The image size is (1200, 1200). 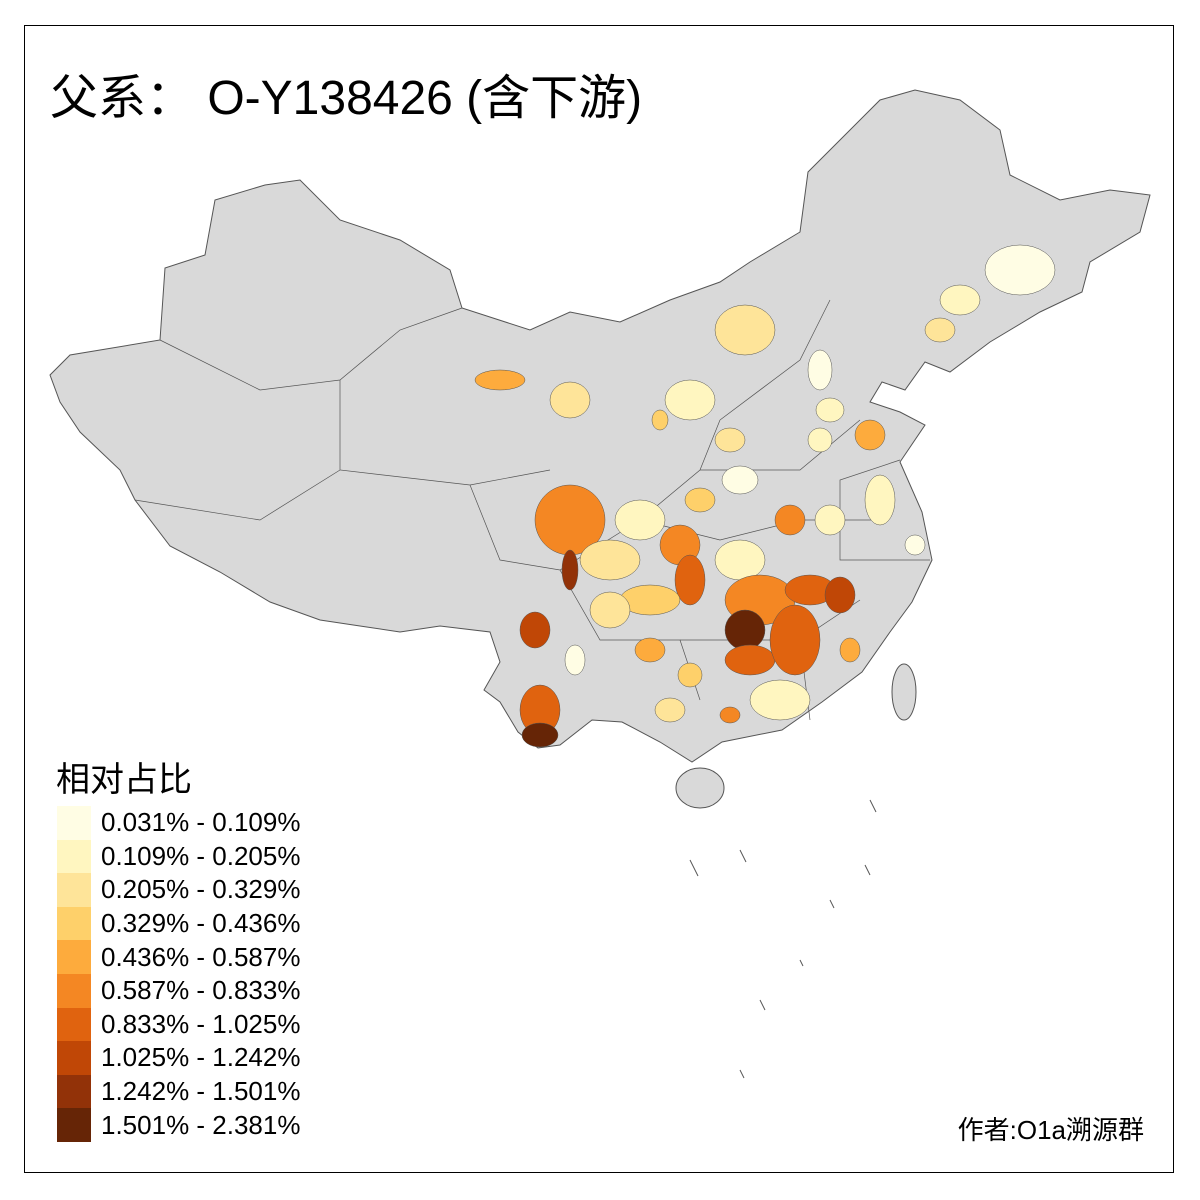 I want to click on legend-item: 0.329% - 0.436%, so click(x=179, y=923).